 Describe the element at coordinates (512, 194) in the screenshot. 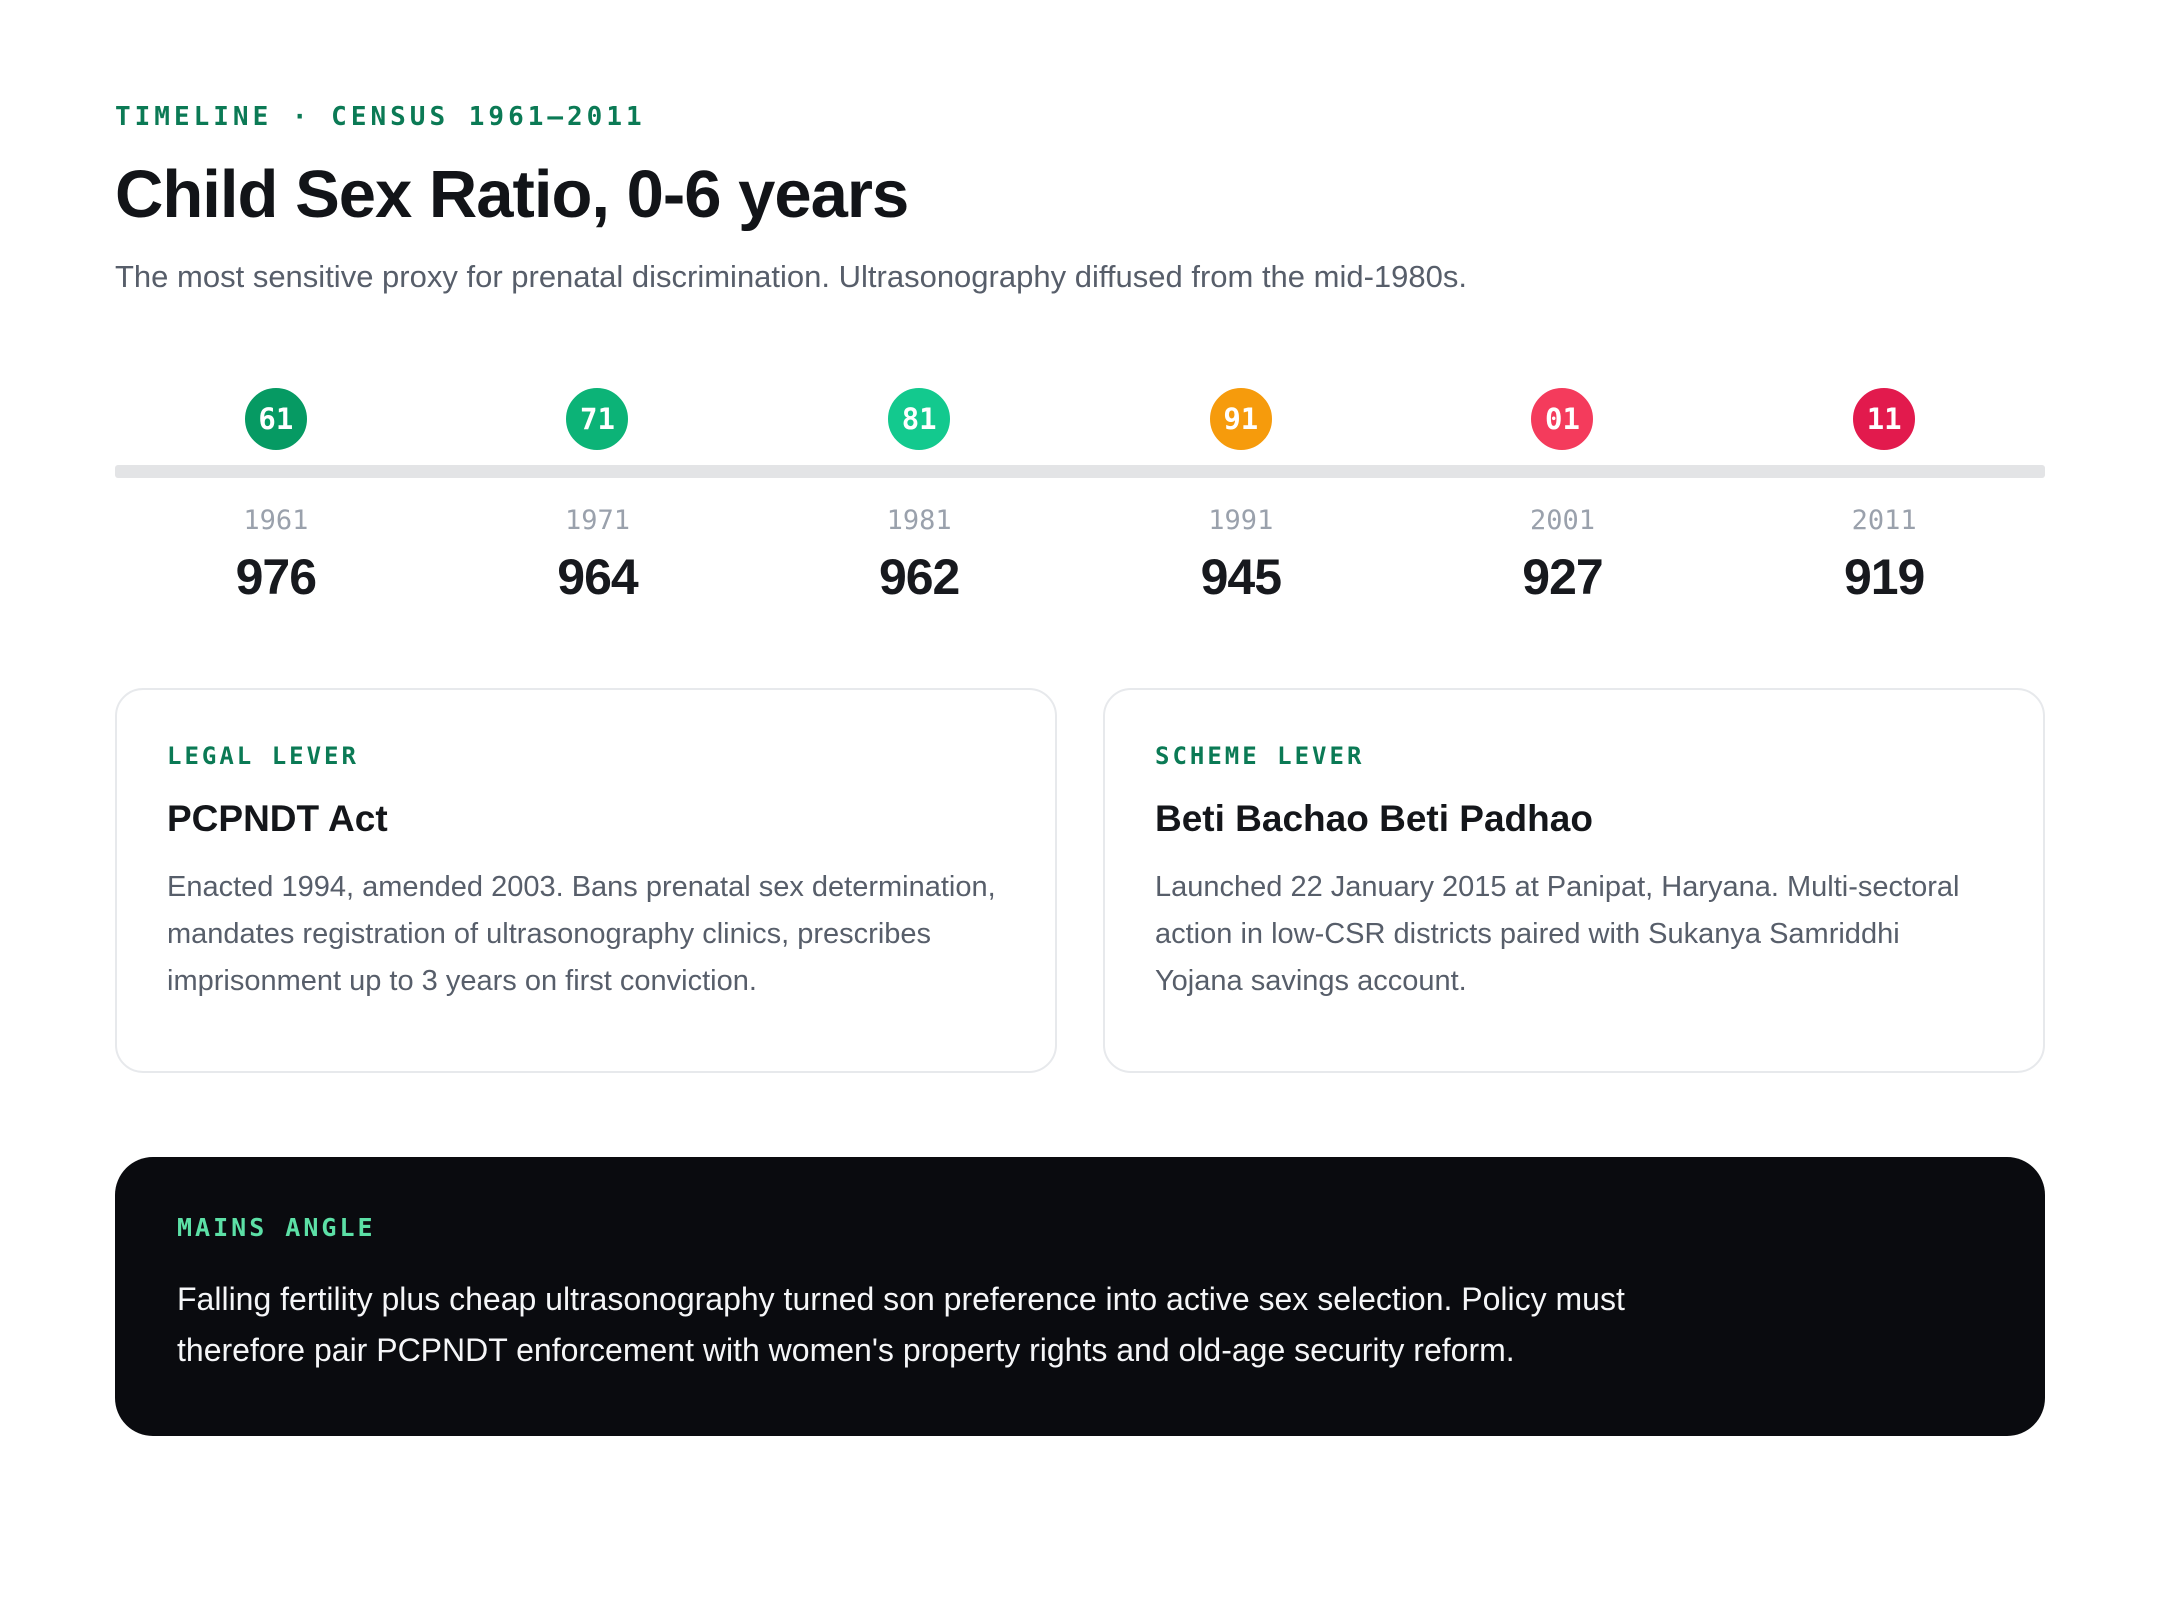

I see `page-title: Child Sex Ratio, 0-6 years` at that location.